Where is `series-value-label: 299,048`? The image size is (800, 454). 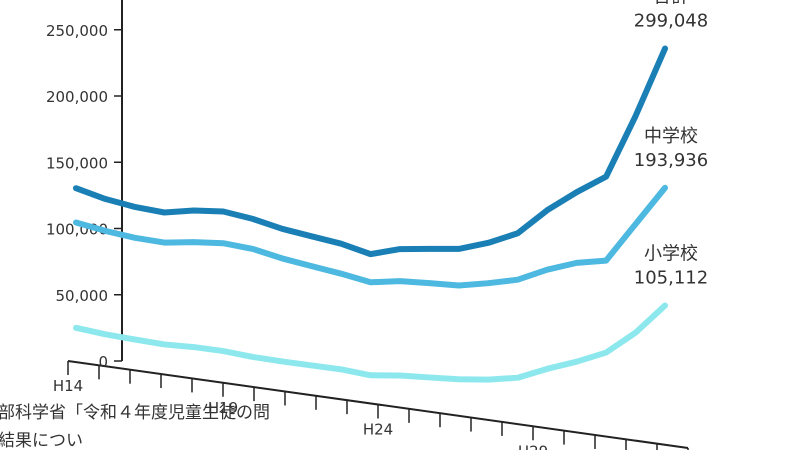
series-value-label: 299,048 is located at coordinates (671, 21).